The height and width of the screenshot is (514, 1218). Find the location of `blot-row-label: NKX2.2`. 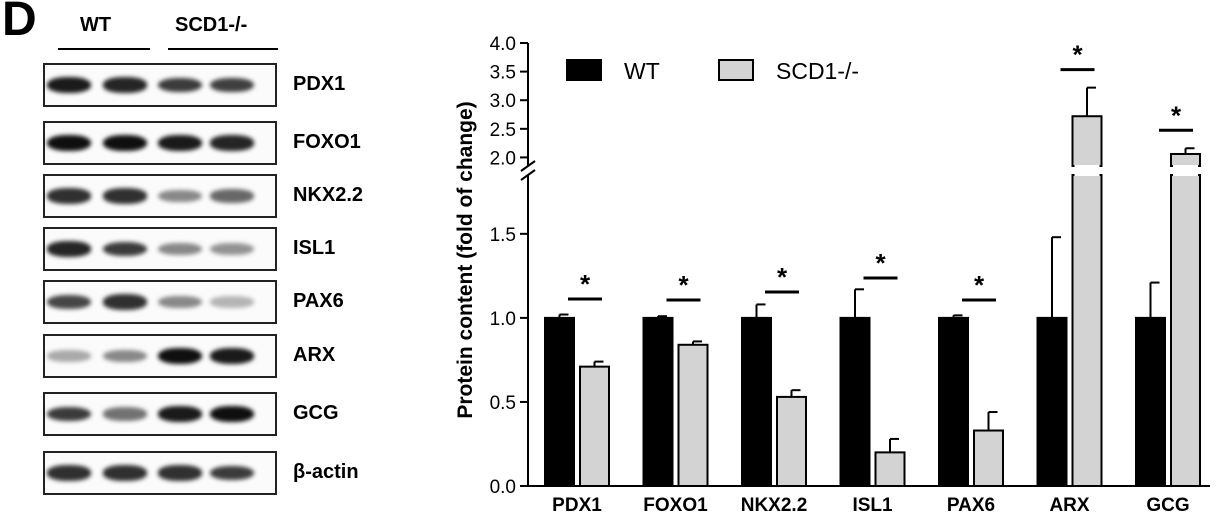

blot-row-label: NKX2.2 is located at coordinates (328, 195).